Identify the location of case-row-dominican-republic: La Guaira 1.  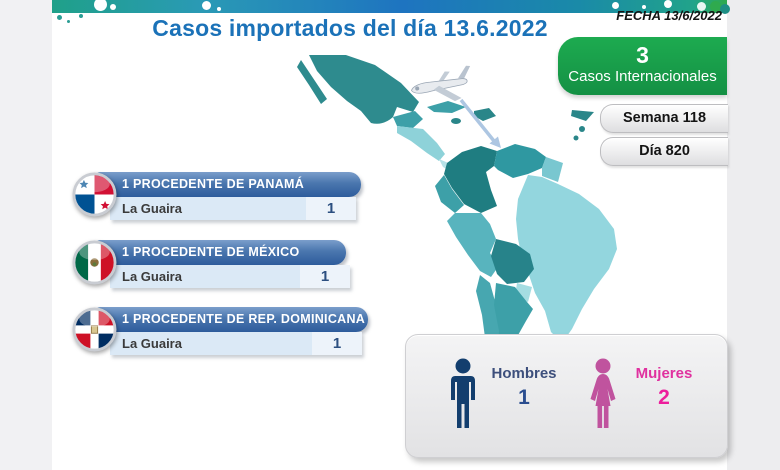
(236, 343).